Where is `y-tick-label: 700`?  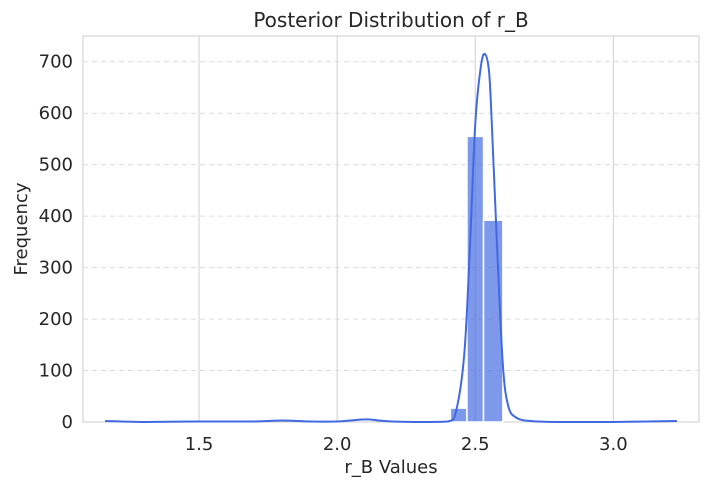
y-tick-label: 700 is located at coordinates (56, 62).